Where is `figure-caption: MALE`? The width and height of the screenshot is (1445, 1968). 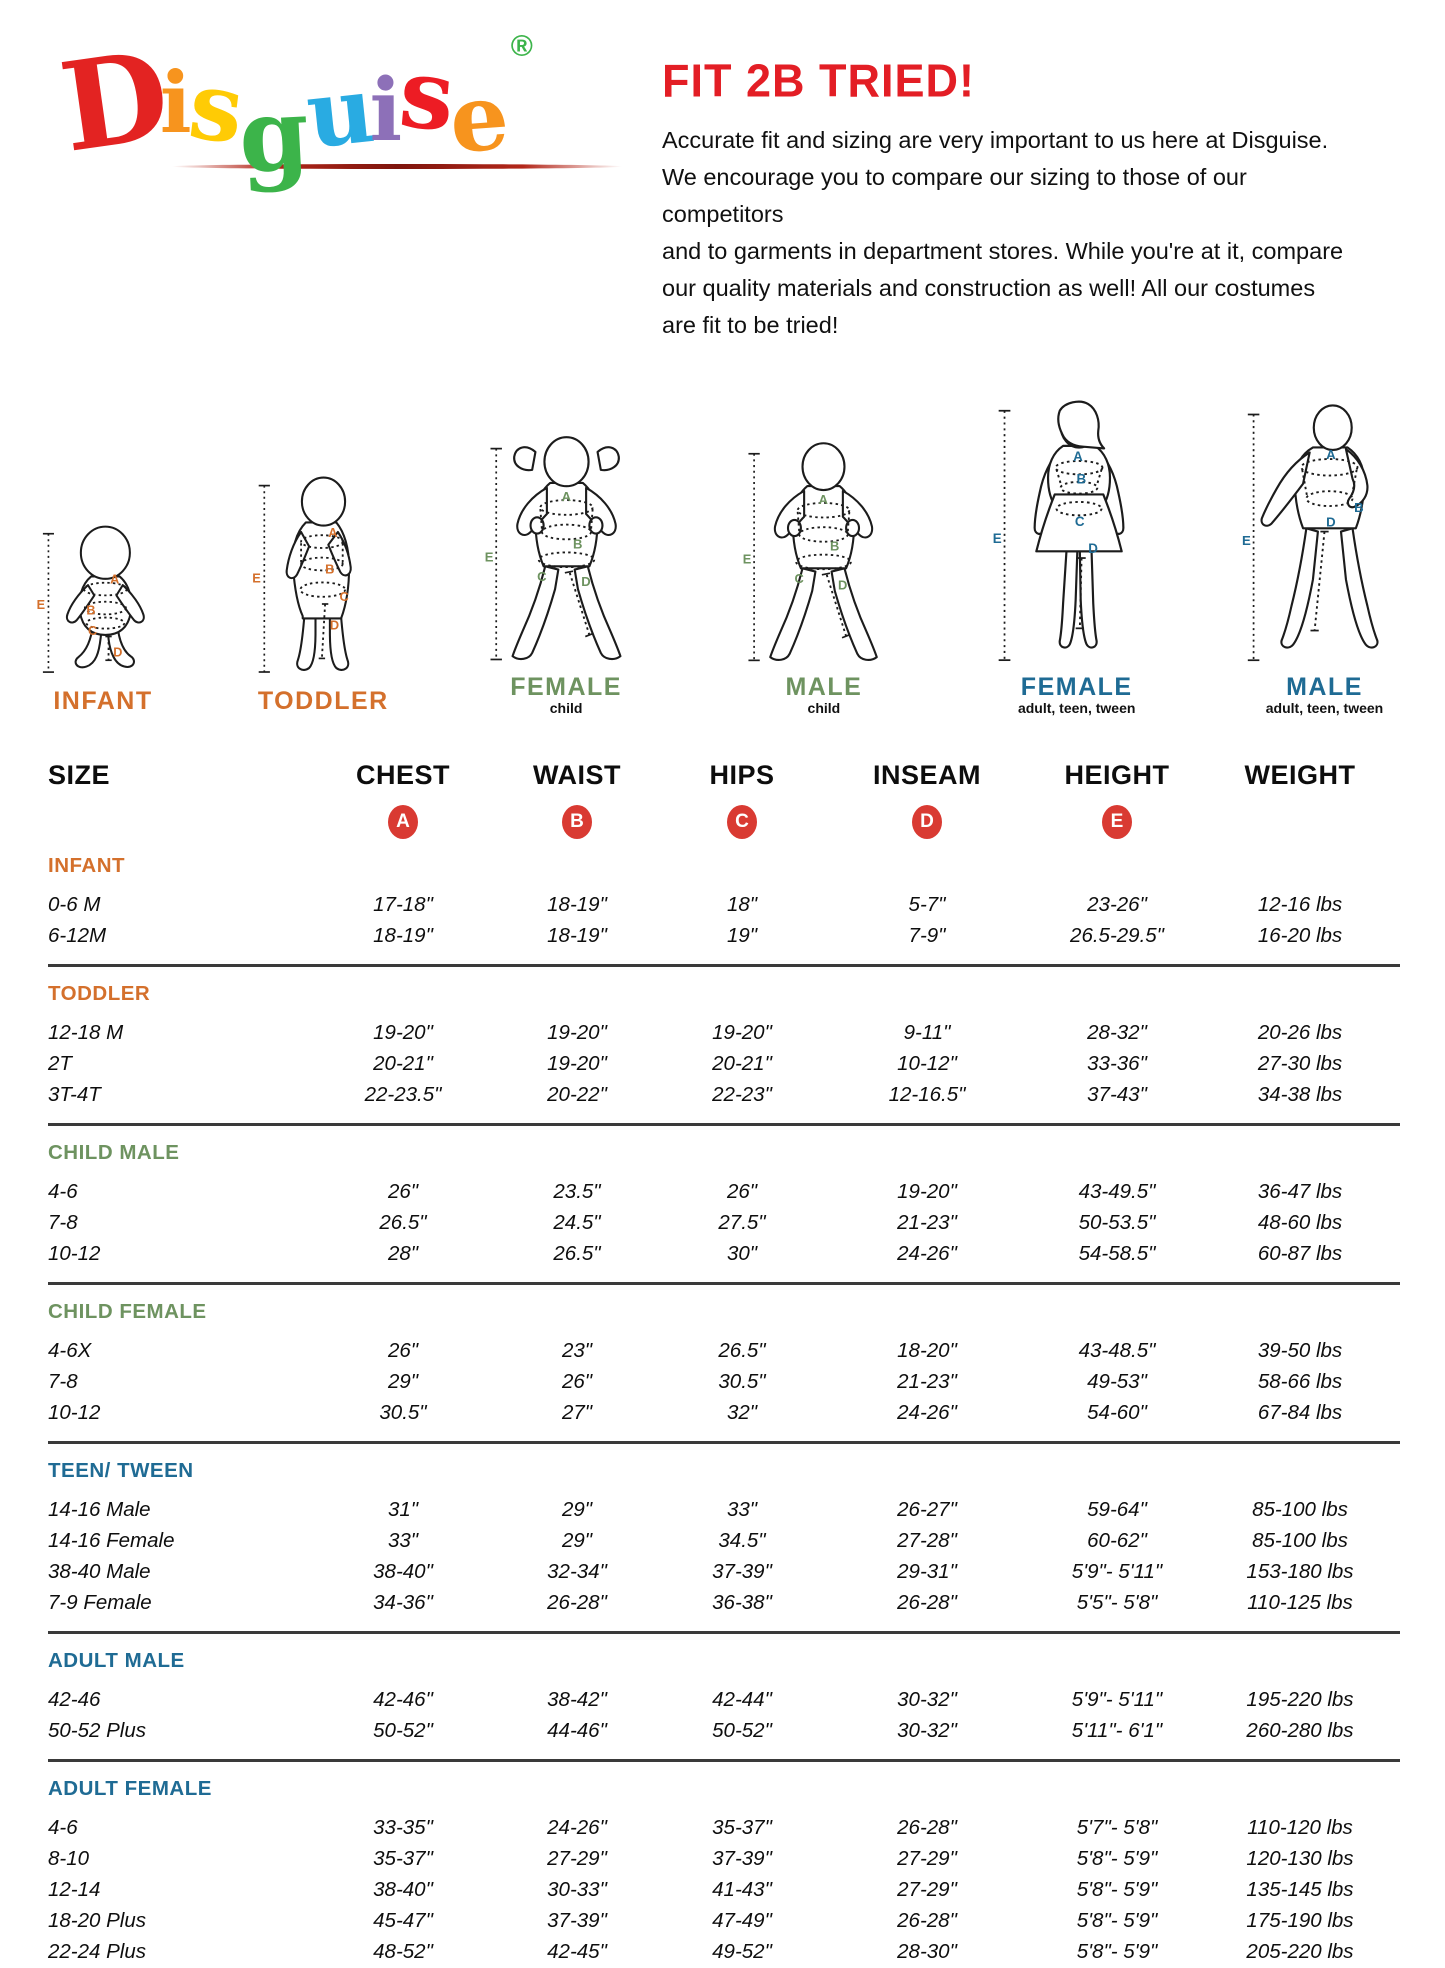
figure-caption: MALE is located at coordinates (824, 687).